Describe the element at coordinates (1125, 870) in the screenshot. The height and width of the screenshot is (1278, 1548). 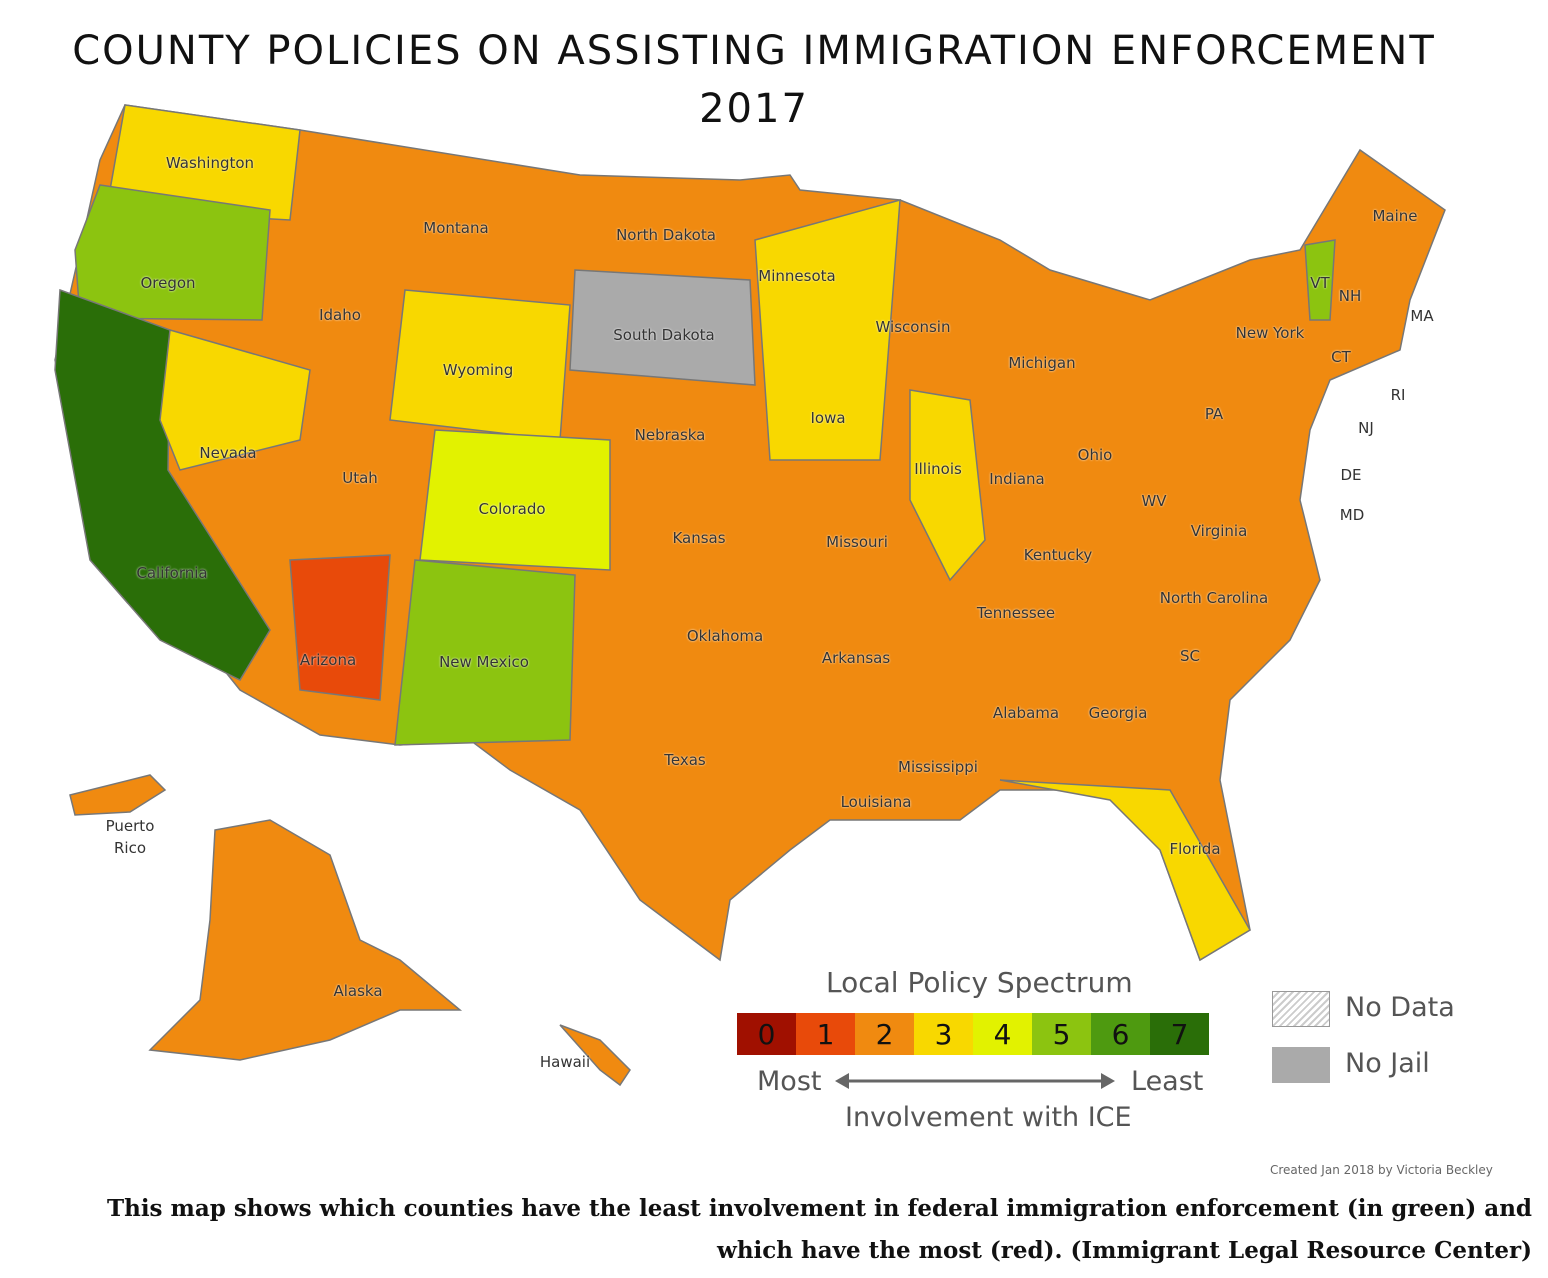
I see `florida-region` at that location.